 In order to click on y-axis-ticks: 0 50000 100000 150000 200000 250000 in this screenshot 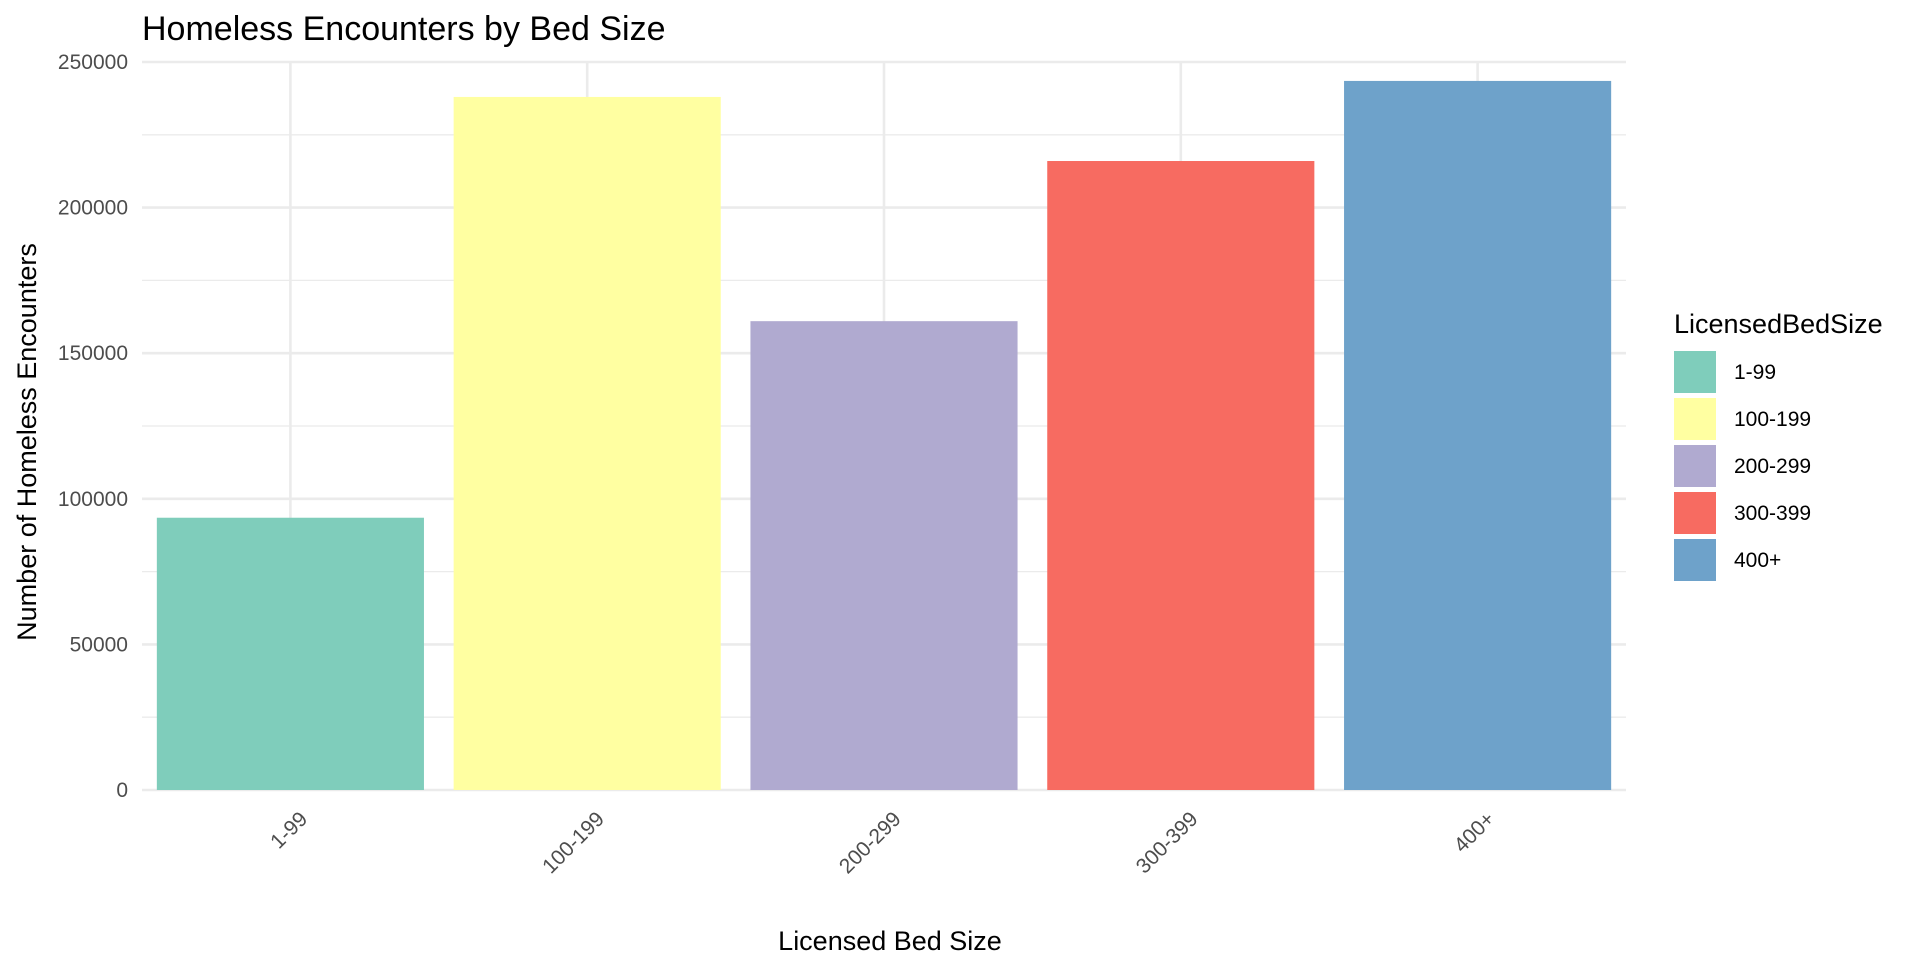, I will do `click(93, 426)`.